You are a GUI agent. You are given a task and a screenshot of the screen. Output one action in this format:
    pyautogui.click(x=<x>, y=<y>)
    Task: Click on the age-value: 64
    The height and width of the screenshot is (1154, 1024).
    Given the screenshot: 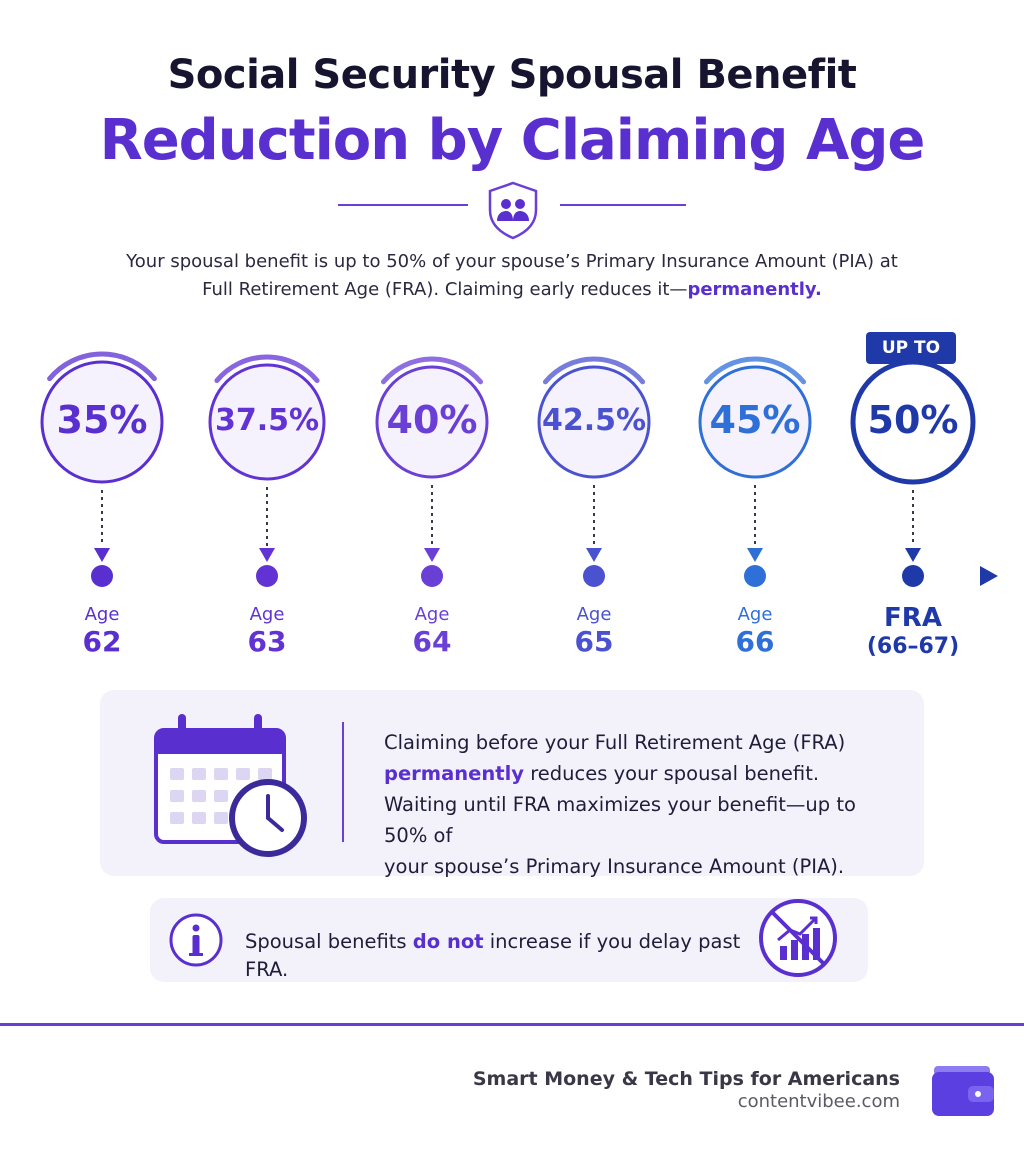 What is the action you would take?
    pyautogui.click(x=432, y=641)
    